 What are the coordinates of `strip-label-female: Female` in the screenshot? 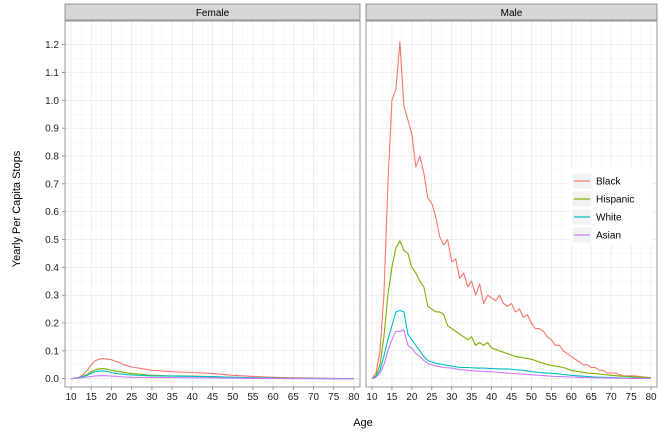 It's located at (213, 13).